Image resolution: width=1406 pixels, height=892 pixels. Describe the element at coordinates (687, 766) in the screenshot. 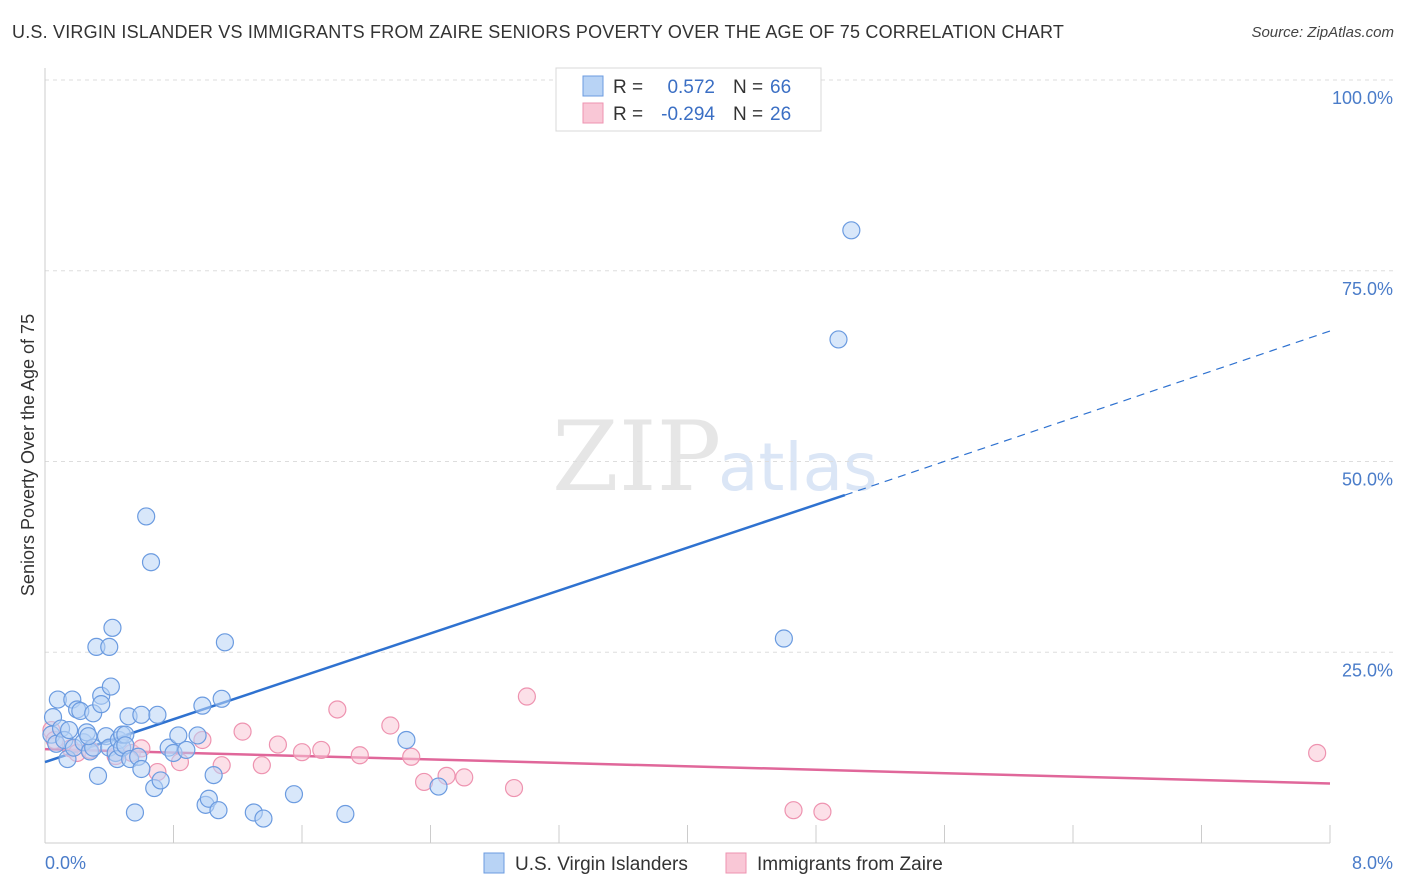

I see `trend-line-zaire` at that location.